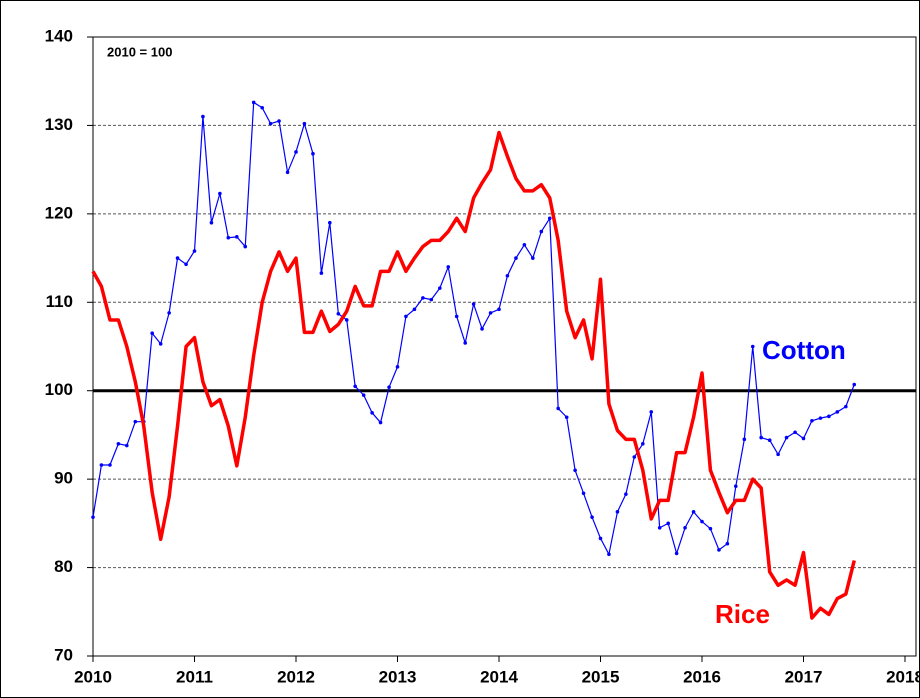  I want to click on x-tick-label: 2010, so click(93, 676).